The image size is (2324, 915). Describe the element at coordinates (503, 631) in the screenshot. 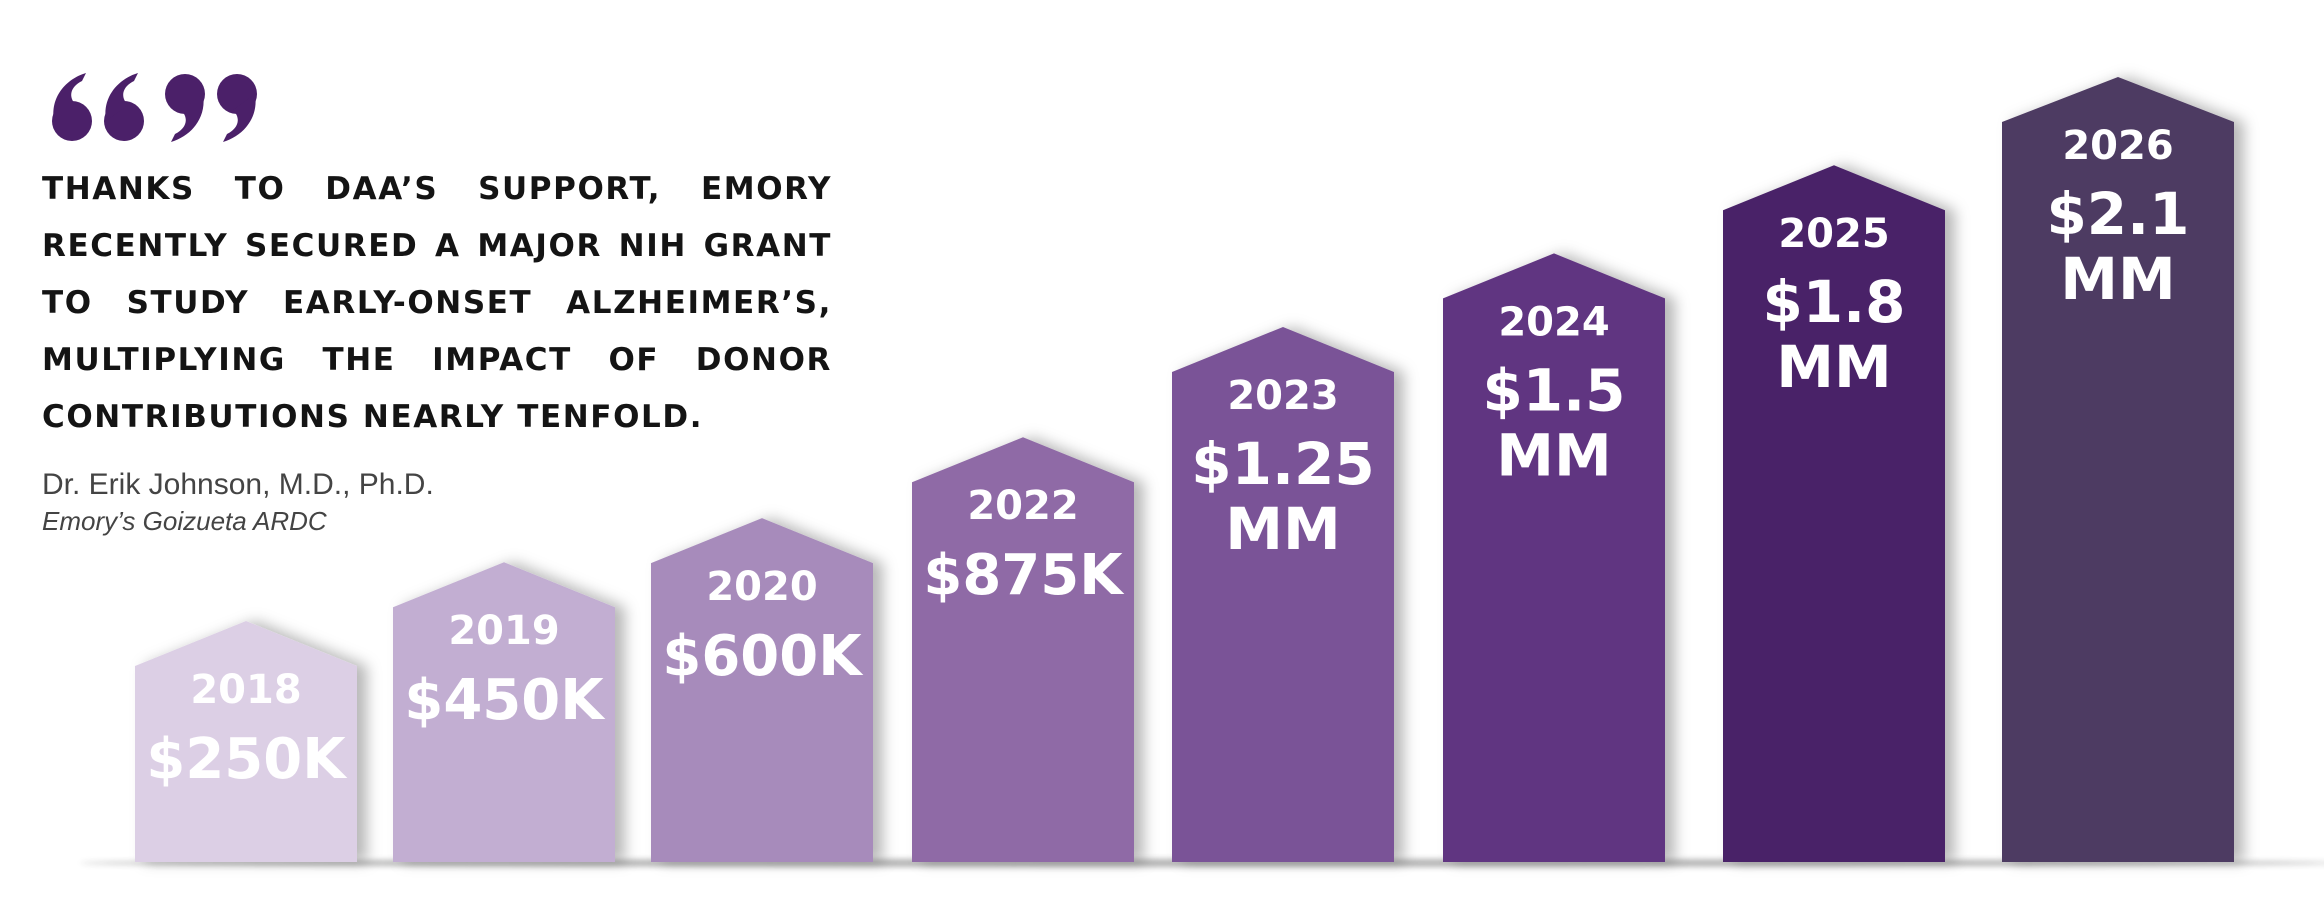

I see `bar-year-label: 2019` at that location.